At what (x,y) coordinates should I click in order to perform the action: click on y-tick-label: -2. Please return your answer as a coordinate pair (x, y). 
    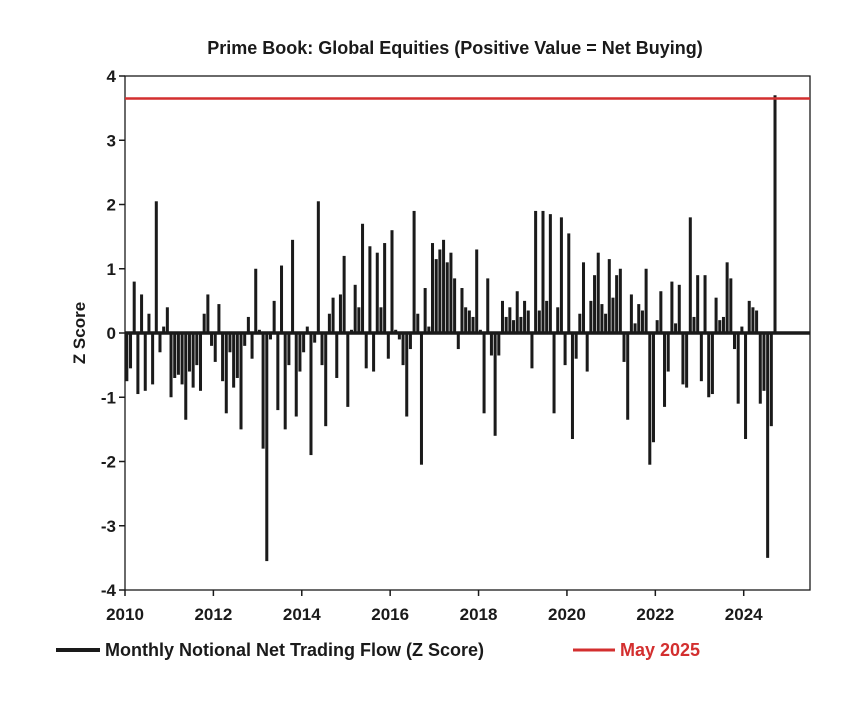
    Looking at the image, I should click on (108, 462).